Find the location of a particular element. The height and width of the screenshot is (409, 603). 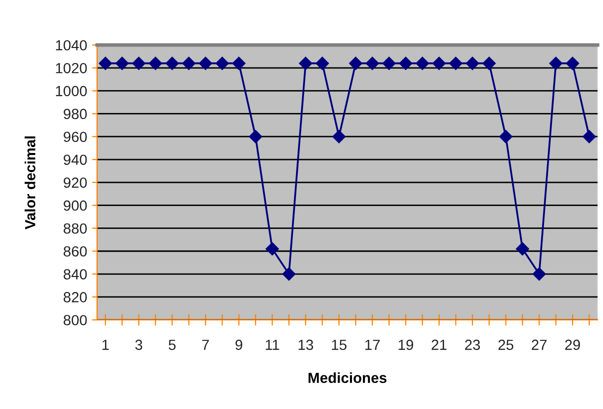

x-tick-label: 7 is located at coordinates (205, 345).